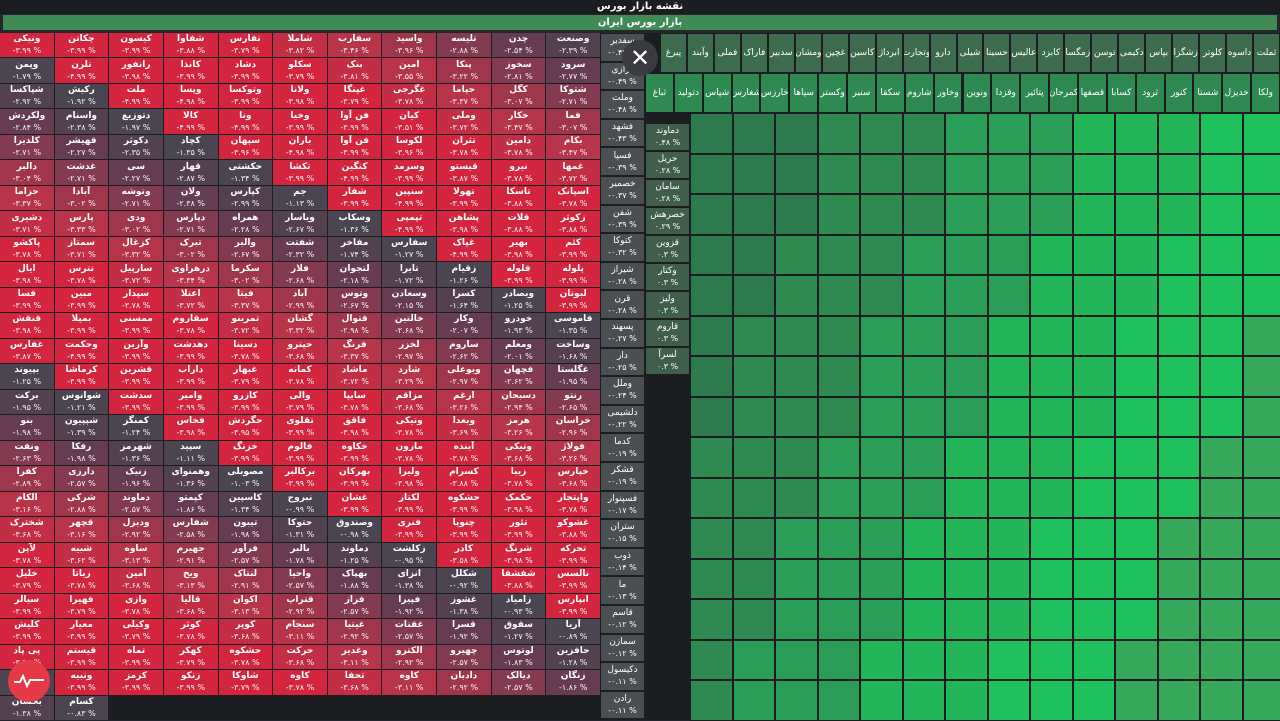 This screenshot has height=721, width=1280. I want to click on stock-tile: خراسان-۲.۹۶ %, so click(573, 427).